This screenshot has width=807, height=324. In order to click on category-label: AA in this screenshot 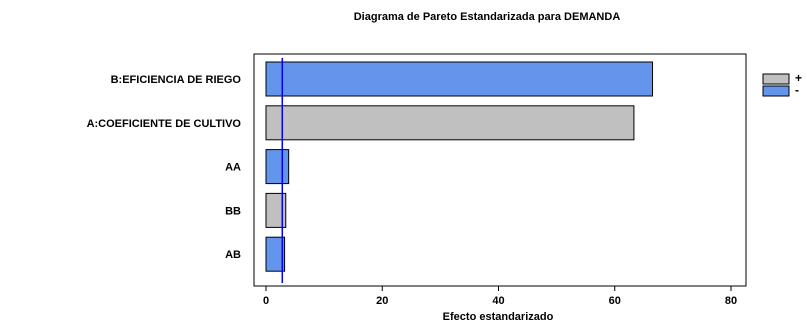, I will do `click(233, 168)`.